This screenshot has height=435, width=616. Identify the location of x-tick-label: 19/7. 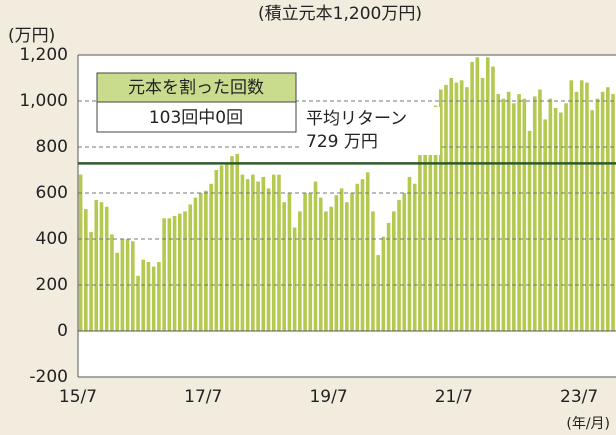
(328, 397).